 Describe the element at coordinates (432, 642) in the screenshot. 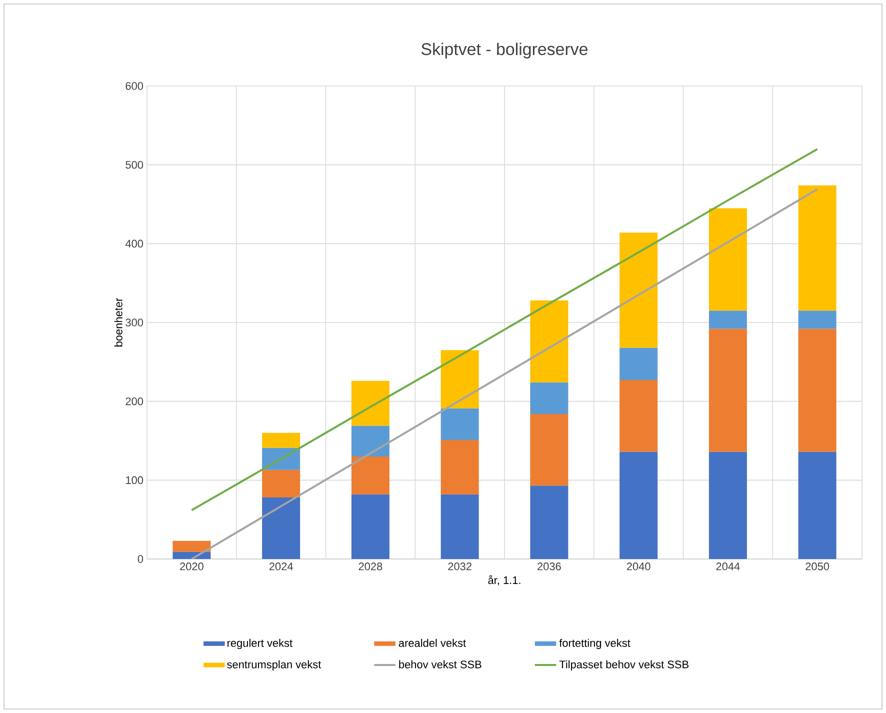

I see `legend-label: arealdel vekst` at that location.